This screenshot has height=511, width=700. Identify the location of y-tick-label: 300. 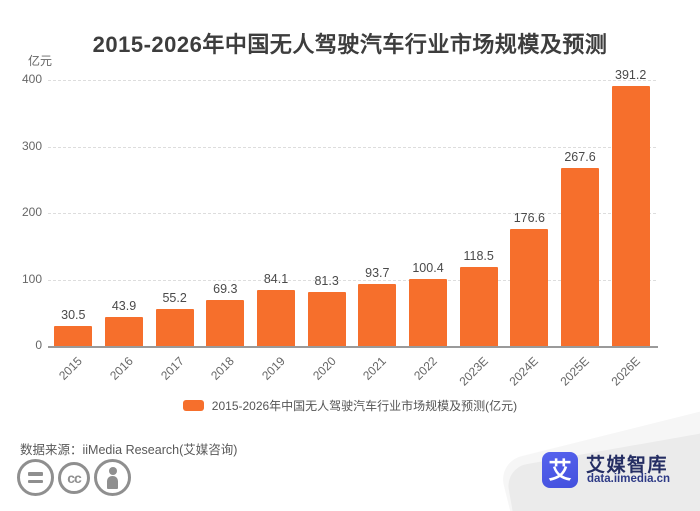
(31, 145).